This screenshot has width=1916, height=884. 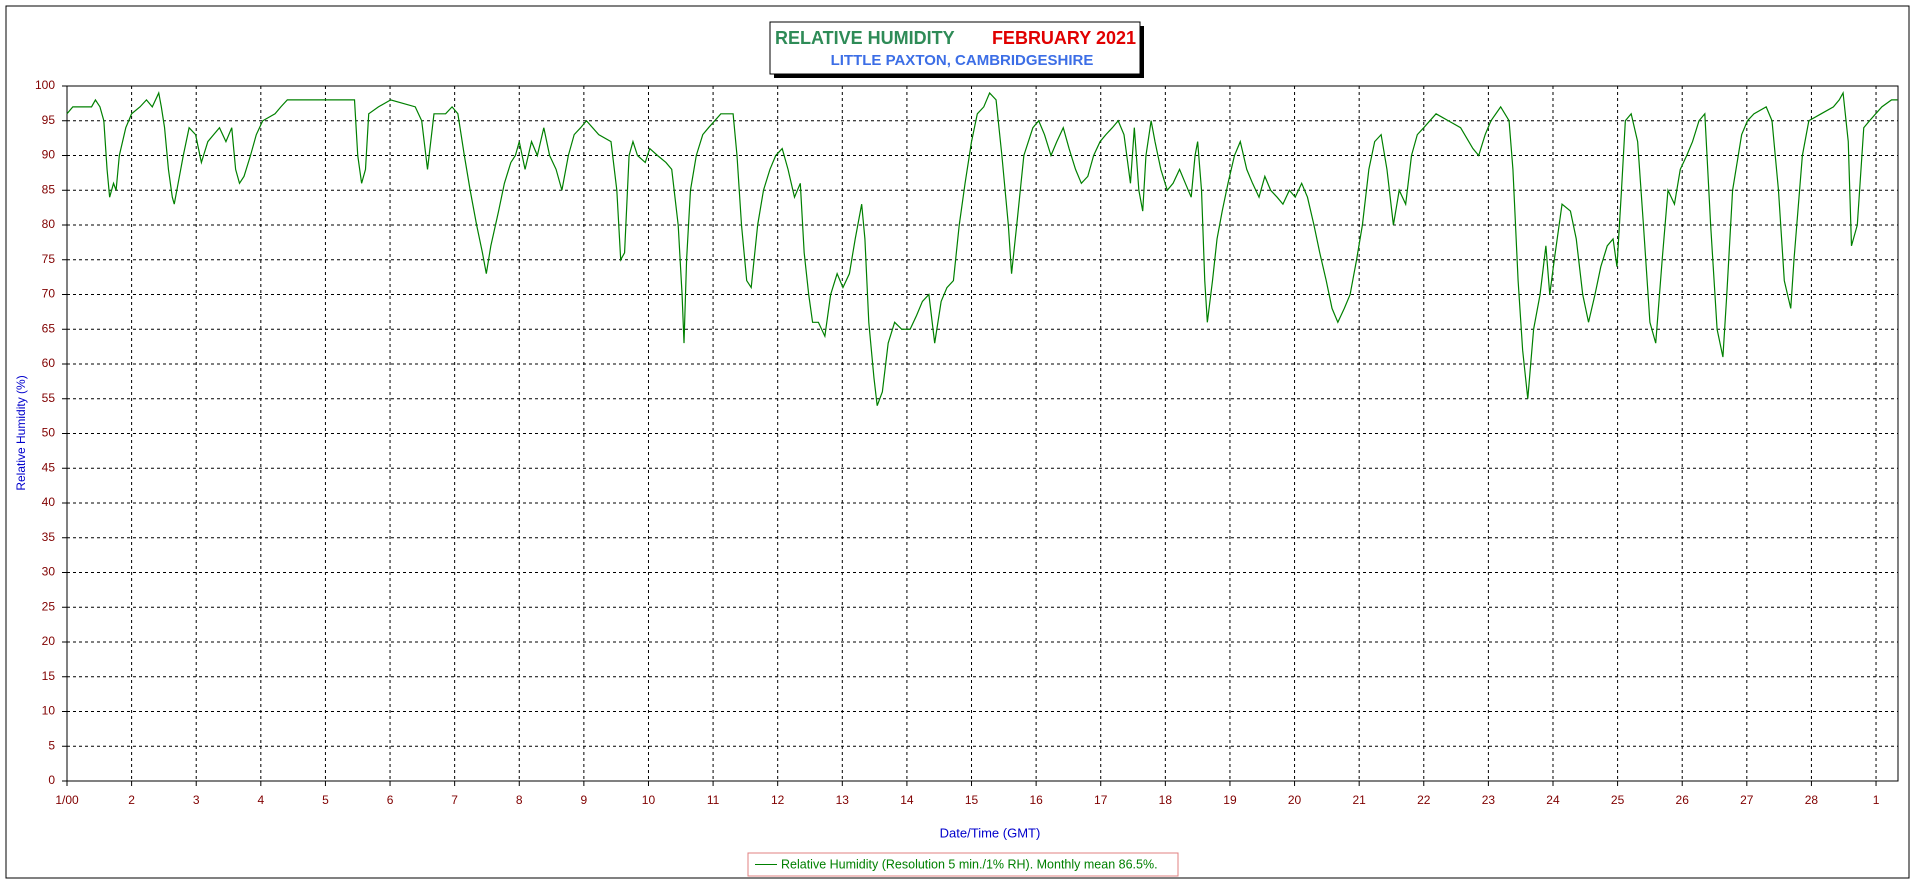 I want to click on x-tick-label: 3, so click(x=196, y=800).